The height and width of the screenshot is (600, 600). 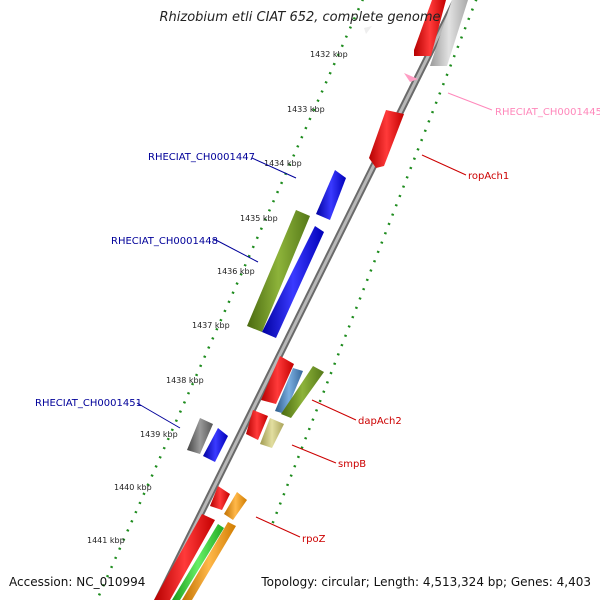 What do you see at coordinates (106, 540) in the screenshot?
I see `ruler-label: 1441 kbp` at bounding box center [106, 540].